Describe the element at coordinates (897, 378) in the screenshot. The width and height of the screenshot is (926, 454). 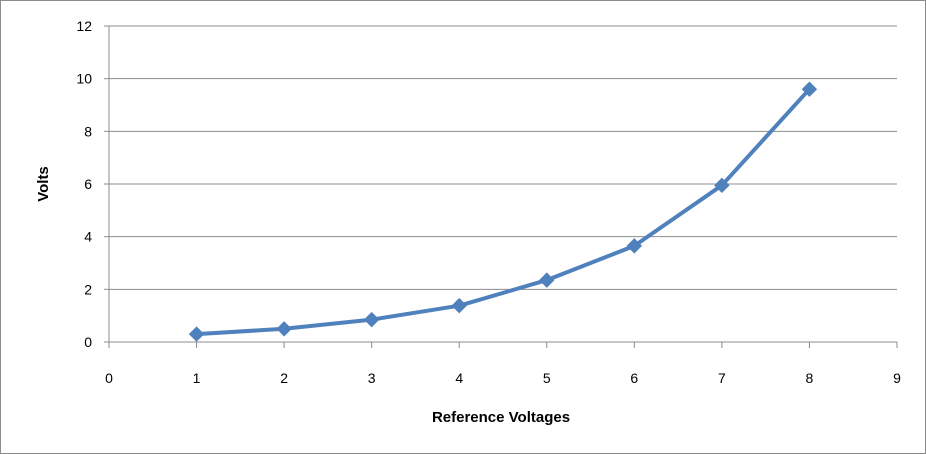
I see `x-tick-label: 9` at that location.